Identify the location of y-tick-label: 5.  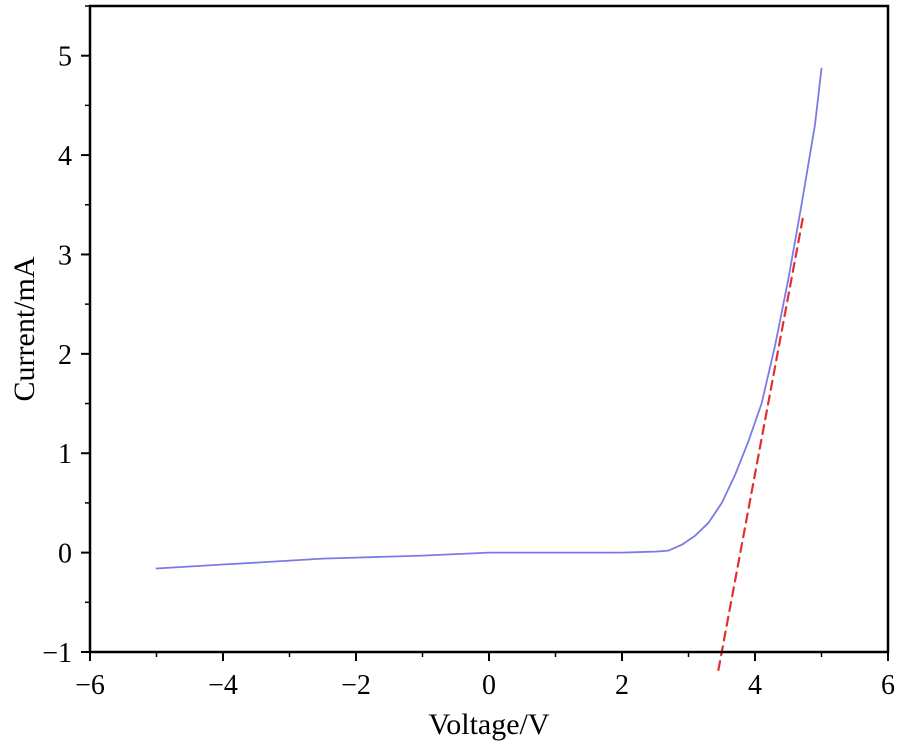
(65, 57).